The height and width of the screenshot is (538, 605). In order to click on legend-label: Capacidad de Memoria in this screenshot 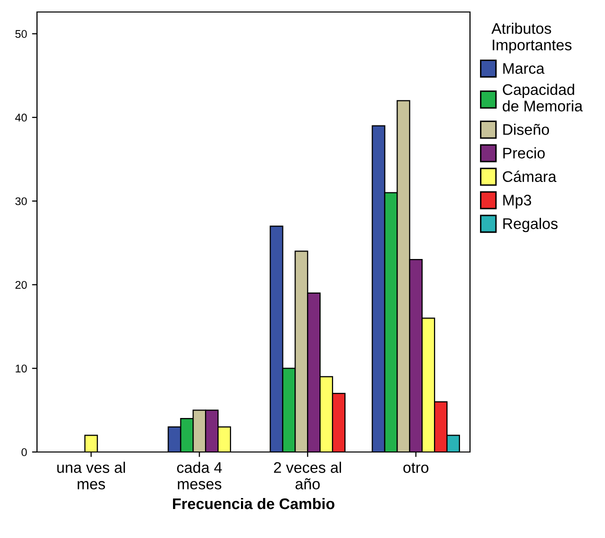, I will do `click(542, 98)`.